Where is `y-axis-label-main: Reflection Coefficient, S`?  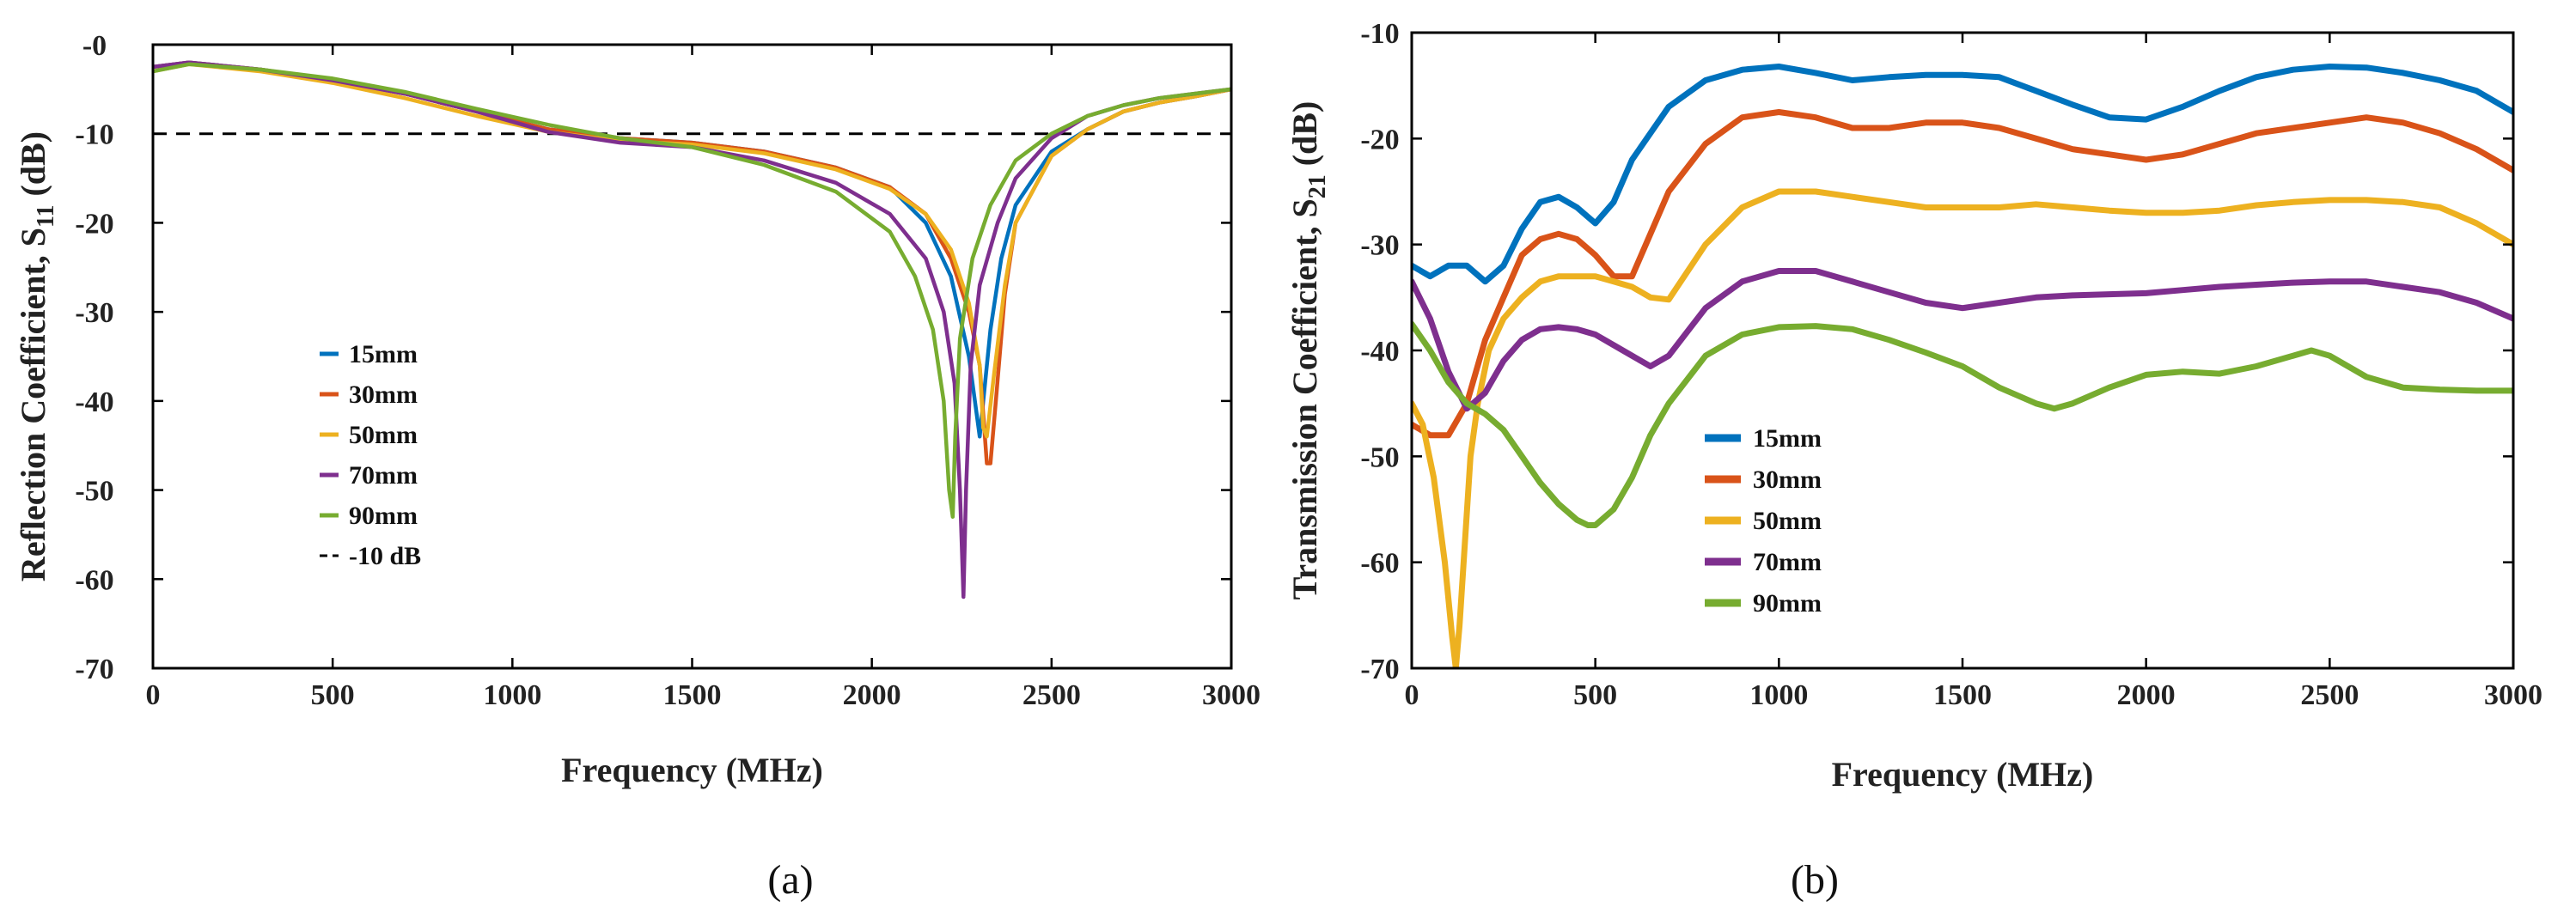
y-axis-label-main: Reflection Coefficient, S is located at coordinates (33, 404).